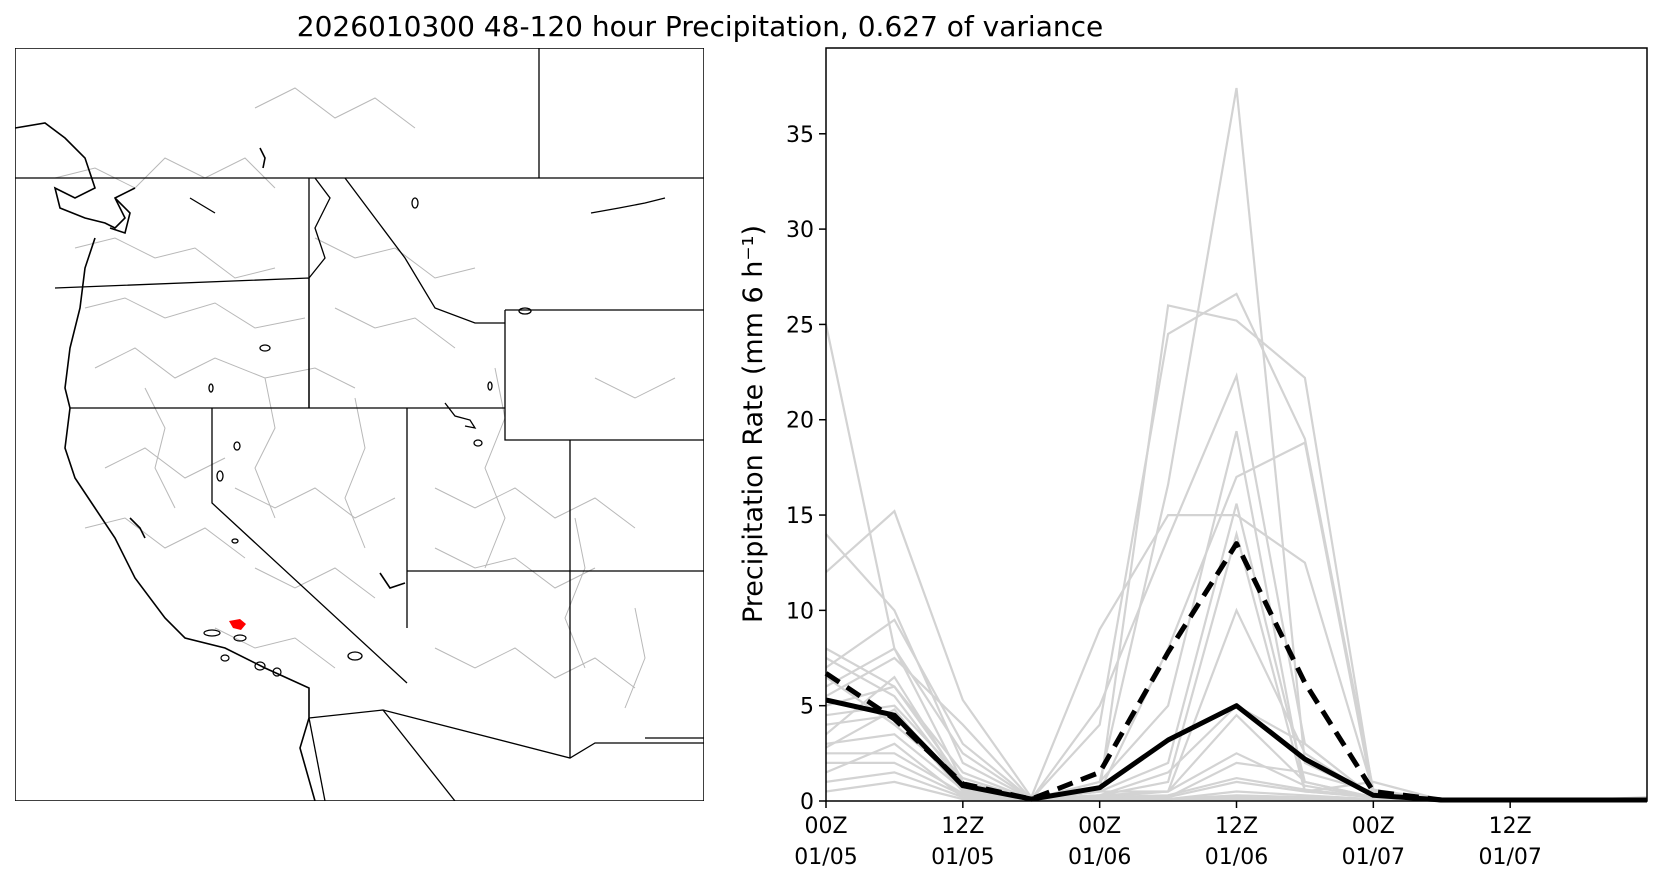 The width and height of the screenshot is (1658, 883). What do you see at coordinates (800, 421) in the screenshot?
I see `y-tick-label: 20` at bounding box center [800, 421].